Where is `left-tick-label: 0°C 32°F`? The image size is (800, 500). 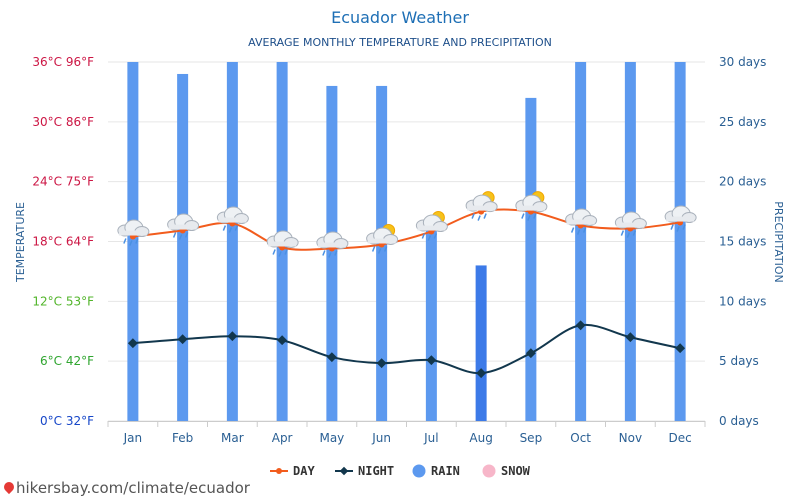 left-tick-label: 0°C 32°F is located at coordinates (67, 421).